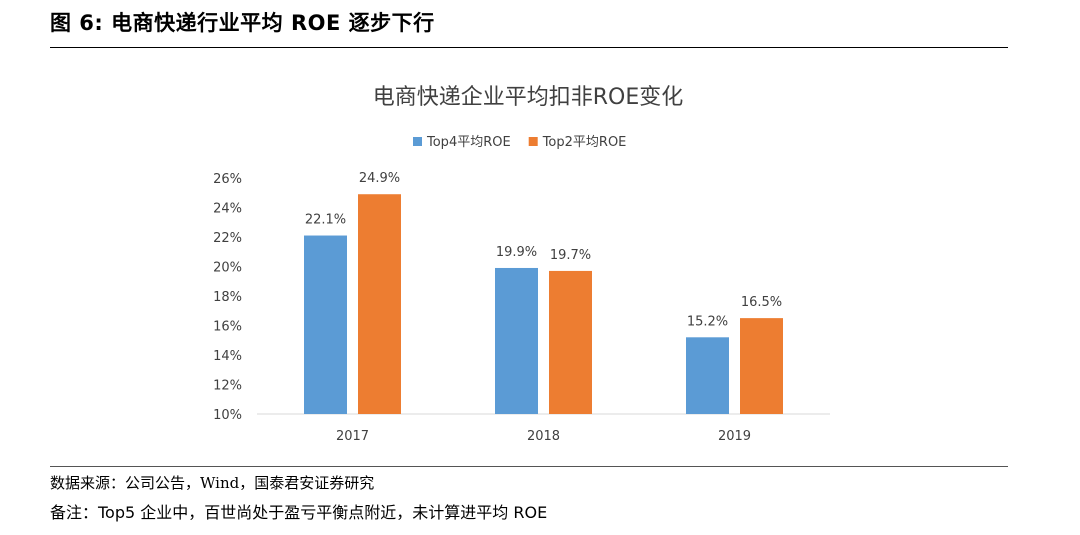  Describe the element at coordinates (543, 250) in the screenshot. I see `data-labels: 22.1% 24.9% 19.9% 19.7% 15.2% 16.5%` at that location.